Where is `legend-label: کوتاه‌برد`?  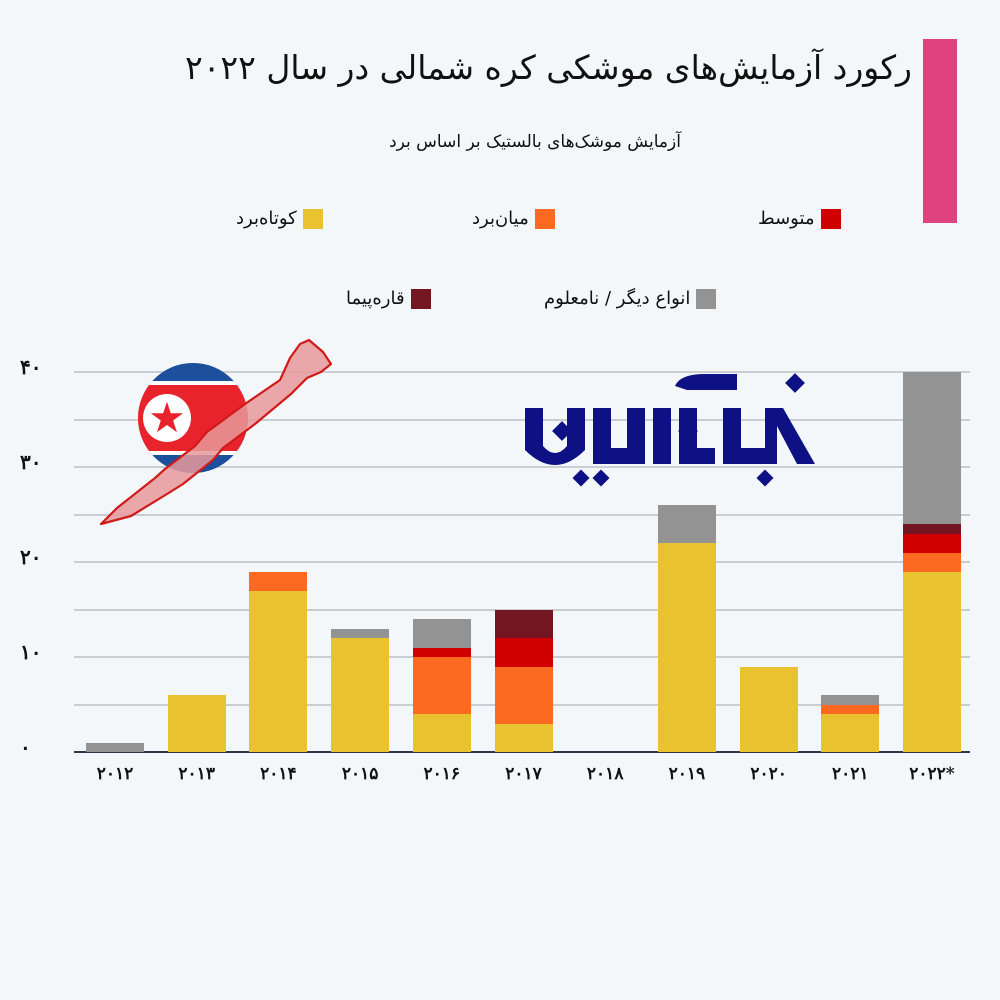
legend-label: کوتاه‌برد is located at coordinates (266, 218).